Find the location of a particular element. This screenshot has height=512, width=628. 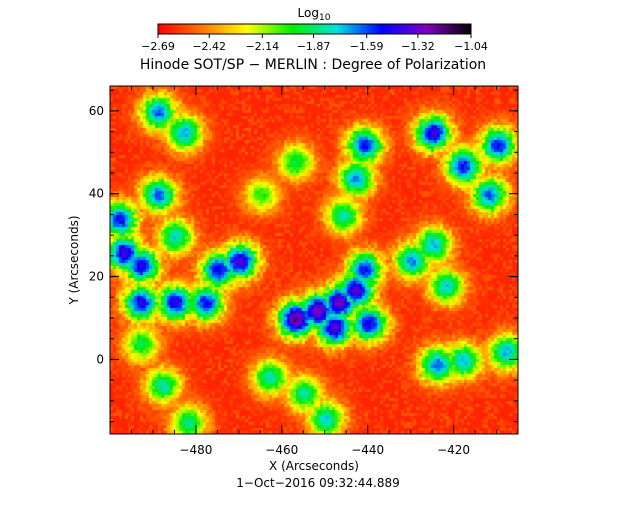

colorbar-tick-label: −1.87 is located at coordinates (314, 46).